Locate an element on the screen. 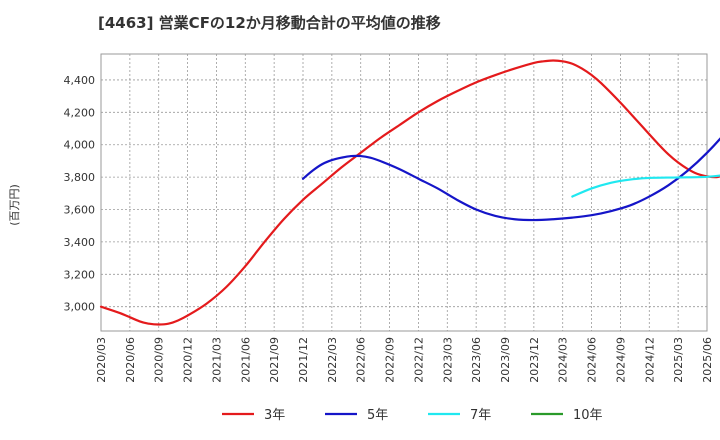  x-tick-label: 2023/06 is located at coordinates (476, 360).